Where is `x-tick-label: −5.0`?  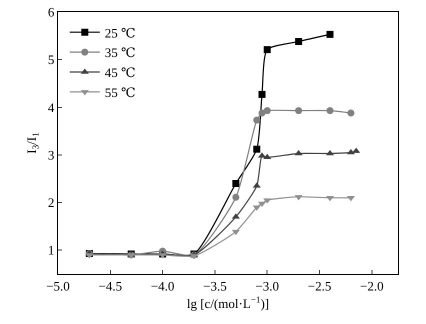
x-tick-label: −5.0 is located at coordinates (58, 286).